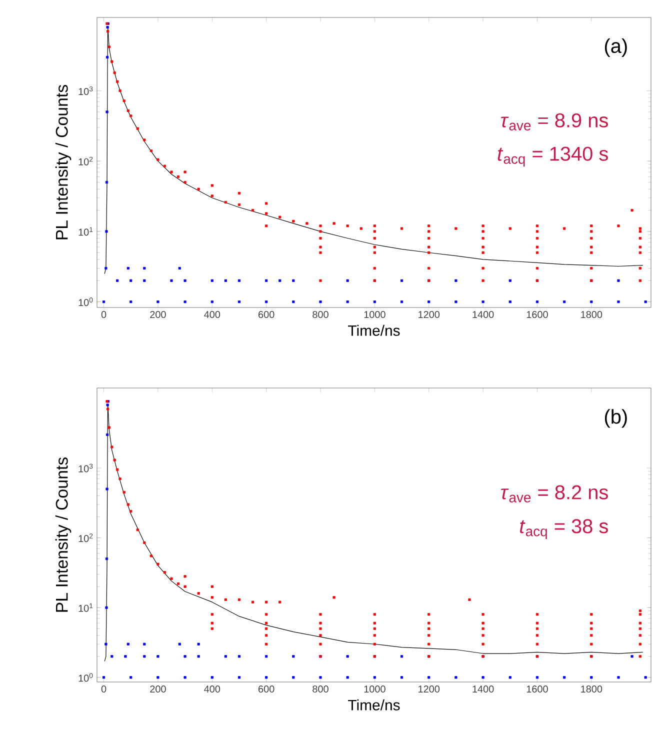  What do you see at coordinates (615, 47) in the screenshot?
I see `annotation: (a)` at bounding box center [615, 47].